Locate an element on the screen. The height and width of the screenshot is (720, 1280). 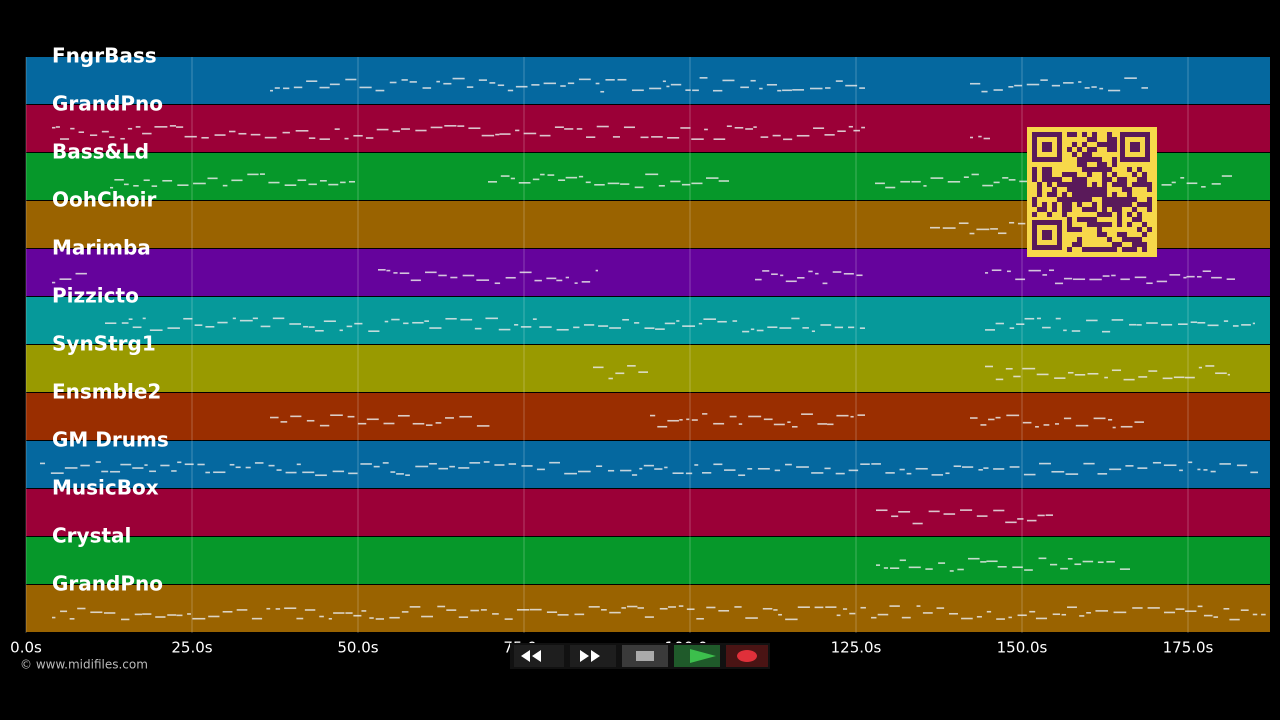
track-row is located at coordinates (648, 368).